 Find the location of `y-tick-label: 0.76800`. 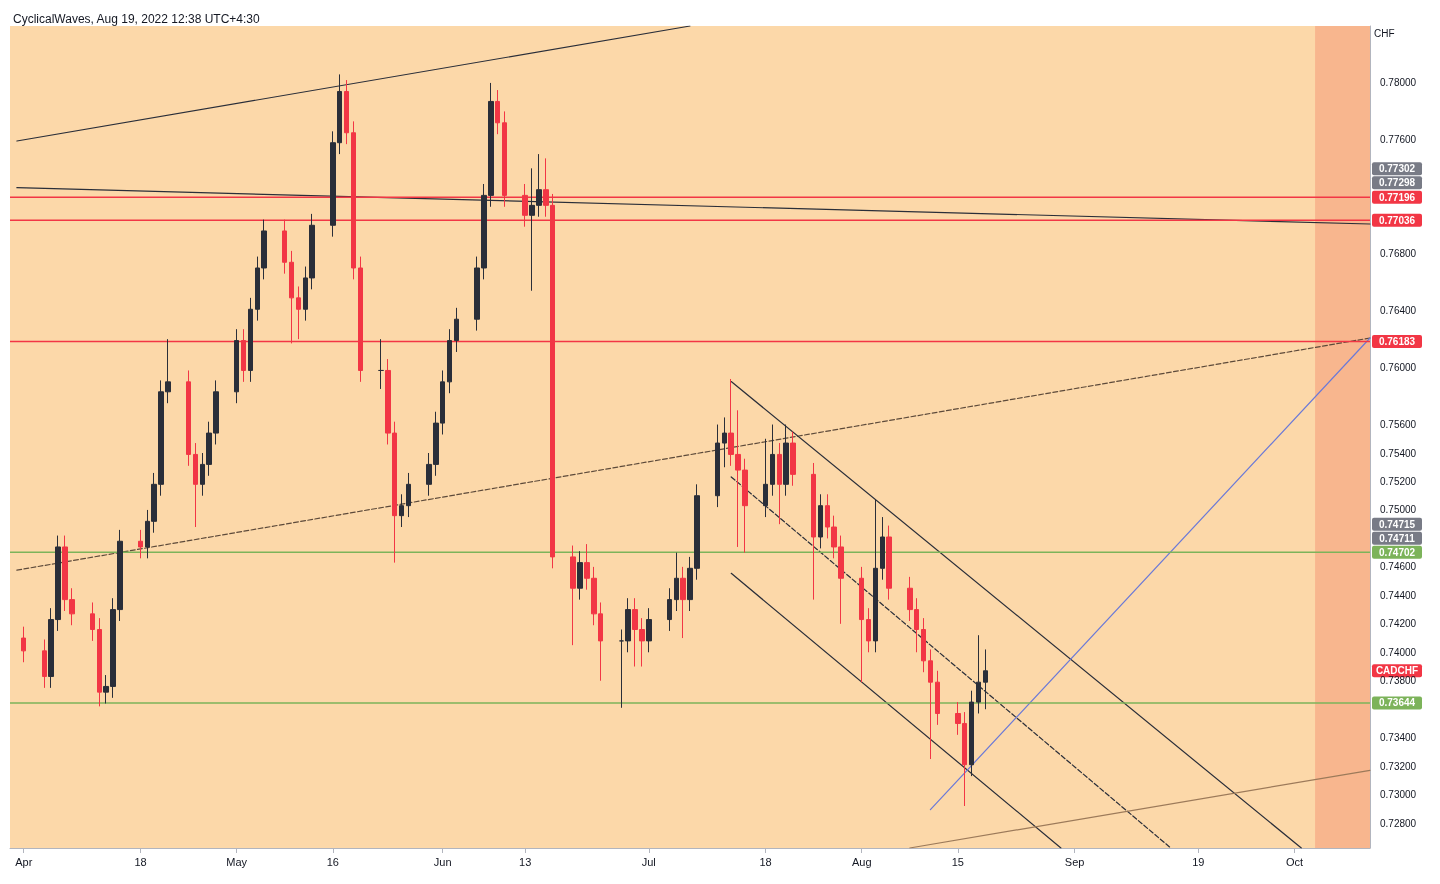

y-tick-label: 0.76800 is located at coordinates (1398, 254).